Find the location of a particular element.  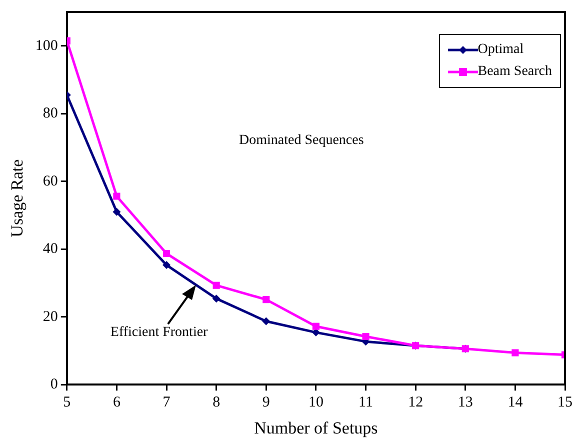

x-tick-label: 5 is located at coordinates (67, 402).